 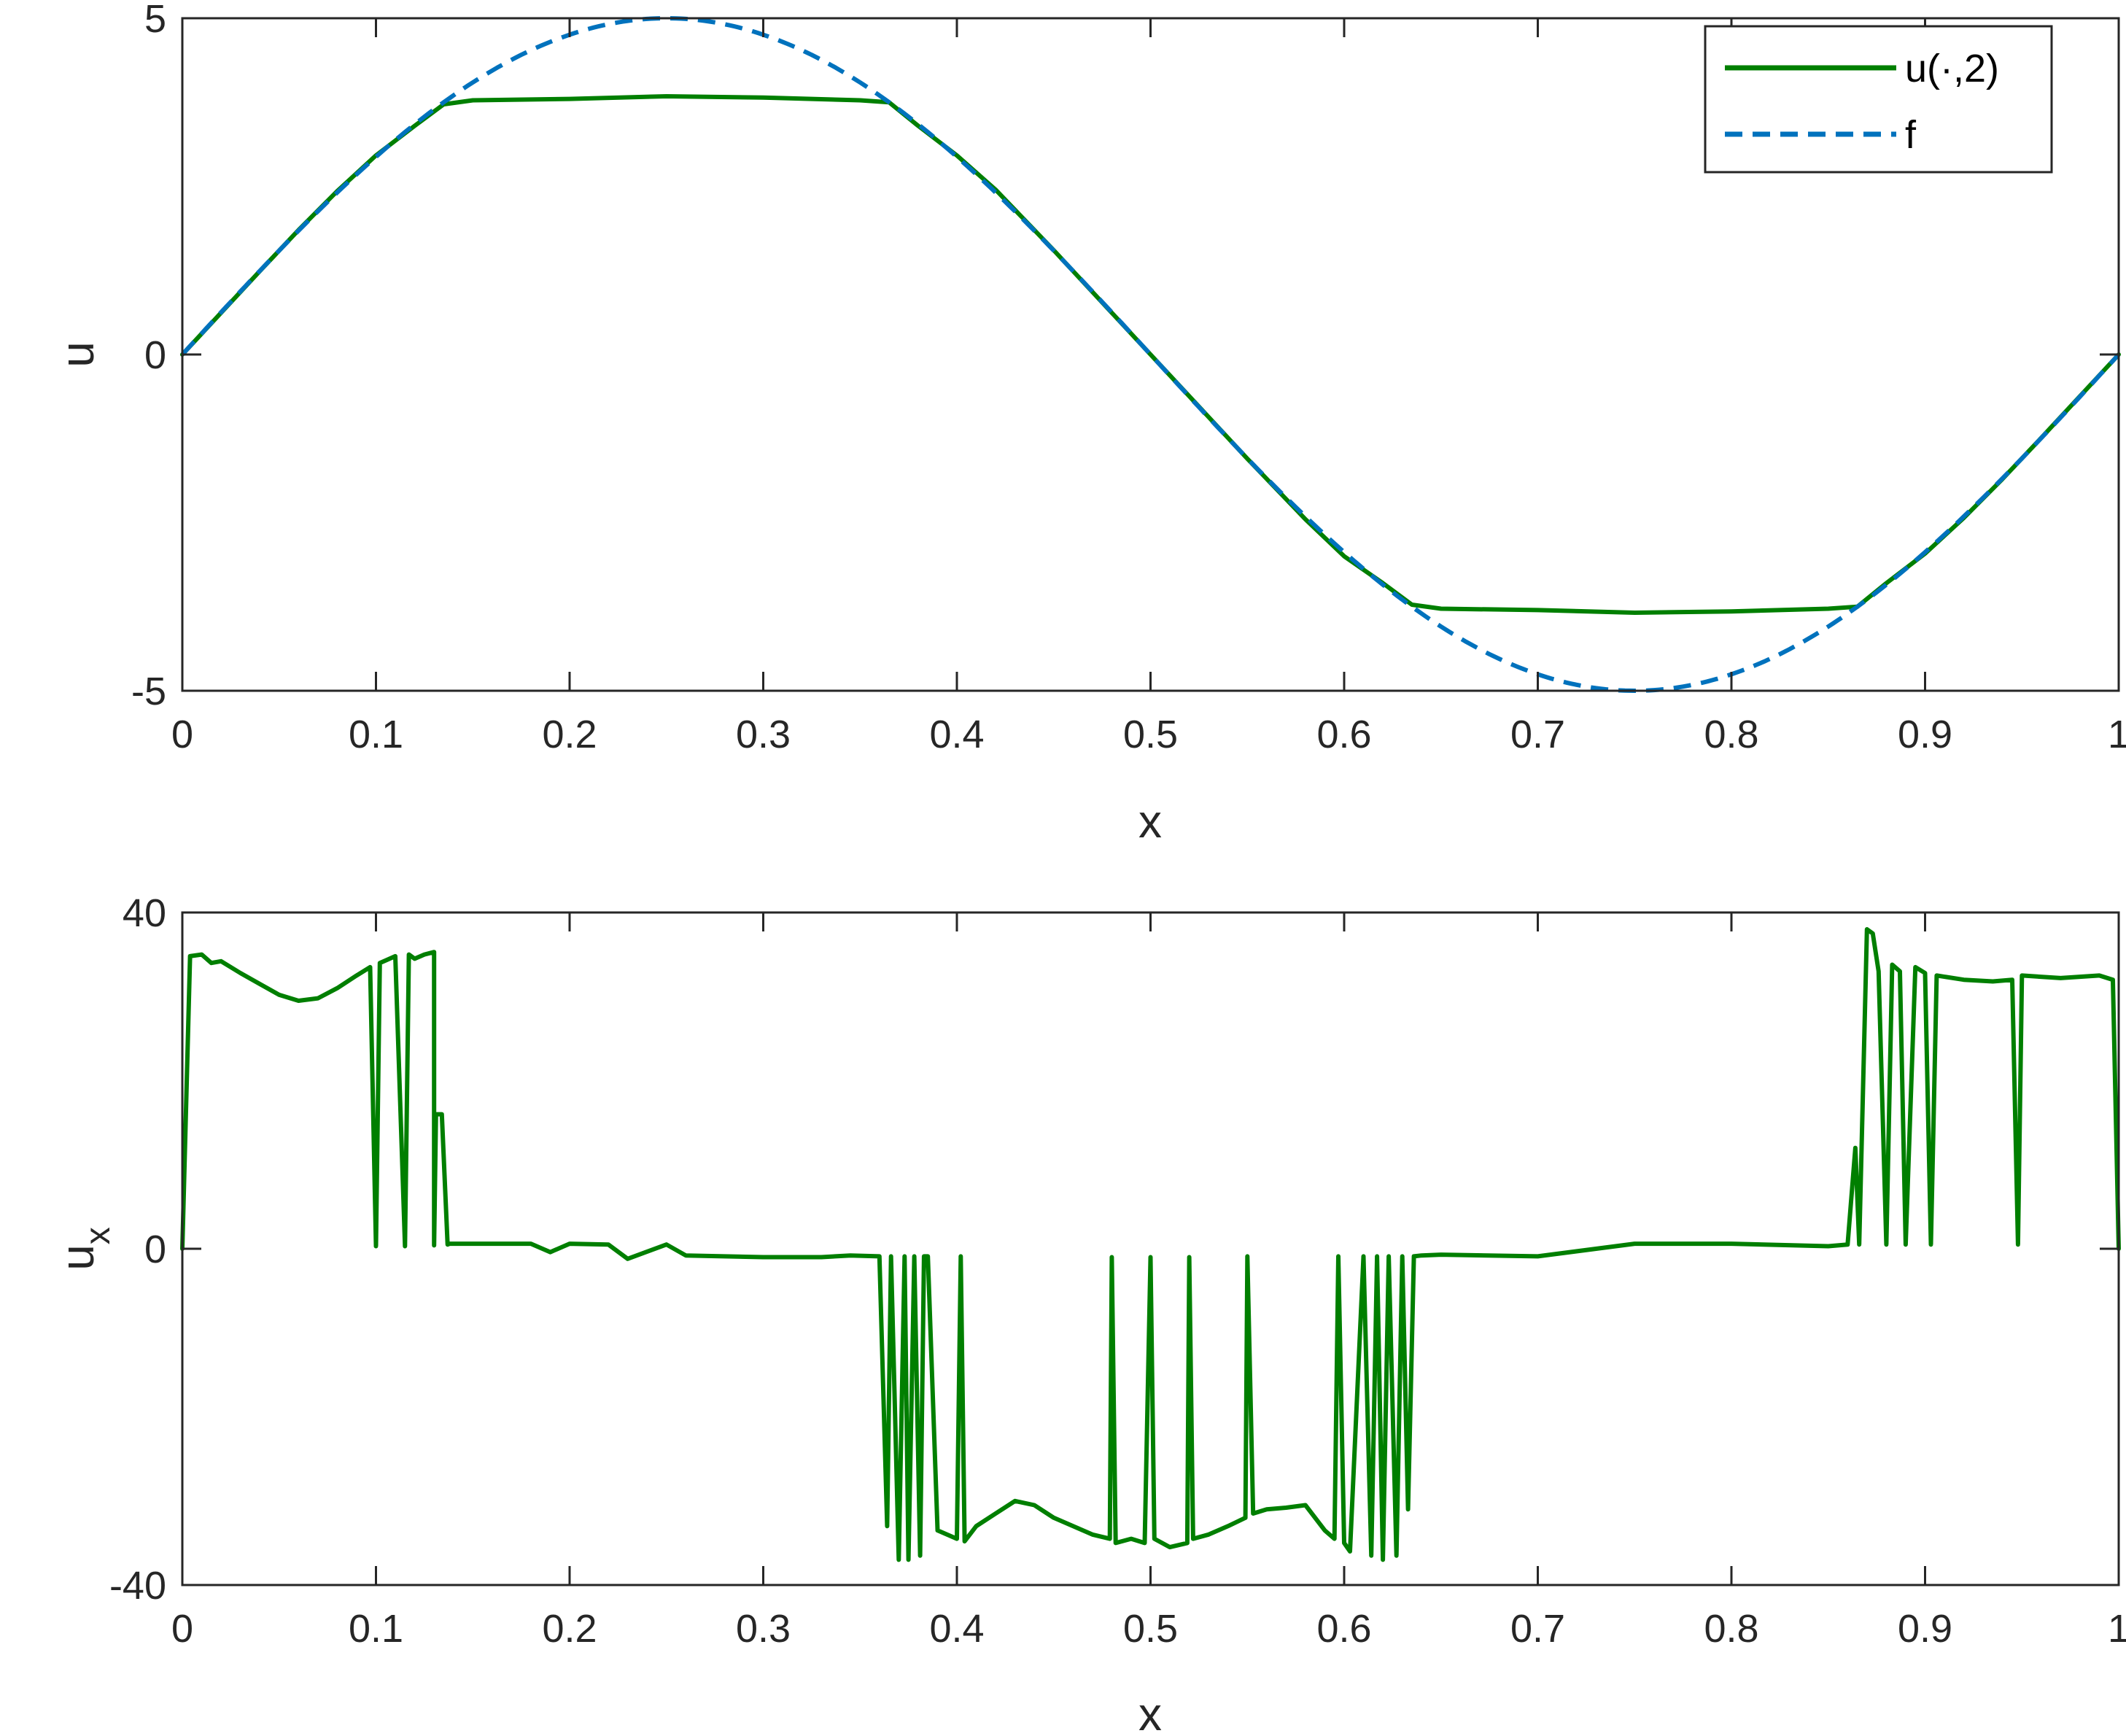 What do you see at coordinates (137, 1586) in the screenshot?
I see `y-tick-label: -40` at bounding box center [137, 1586].